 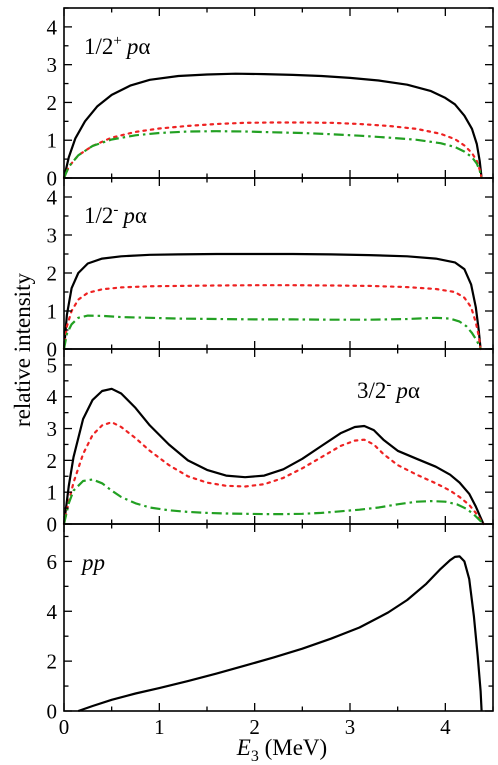 What do you see at coordinates (293, 747) in the screenshot?
I see `x-axis-label-unit: (MeV)` at bounding box center [293, 747].